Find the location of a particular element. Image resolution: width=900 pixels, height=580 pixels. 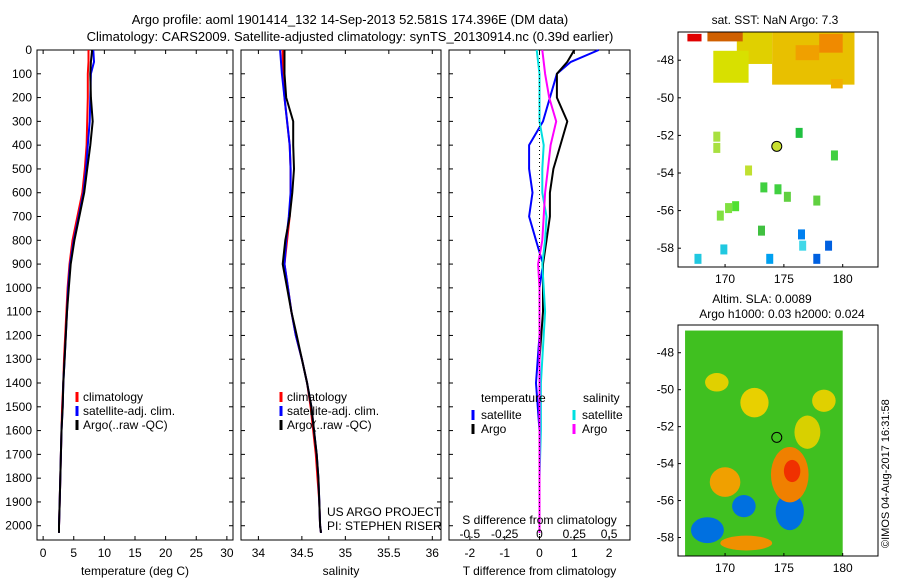

imos-timestamp: ©IMOS 04-Aug-2017 16:31:58 is located at coordinates (886, 473).